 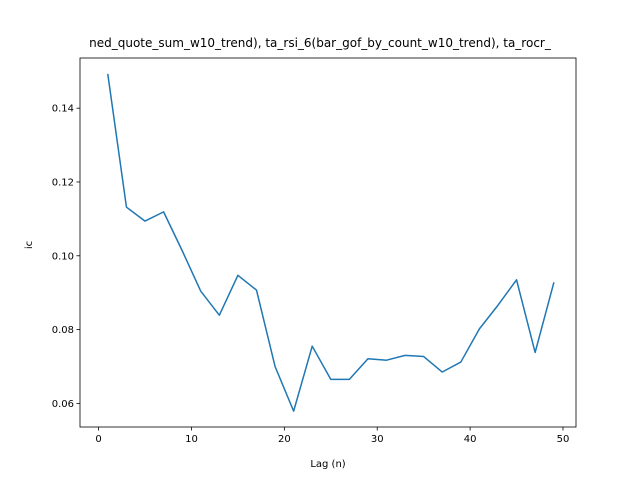 What do you see at coordinates (63, 109) in the screenshot?
I see `y-tick-label: 0.14` at bounding box center [63, 109].